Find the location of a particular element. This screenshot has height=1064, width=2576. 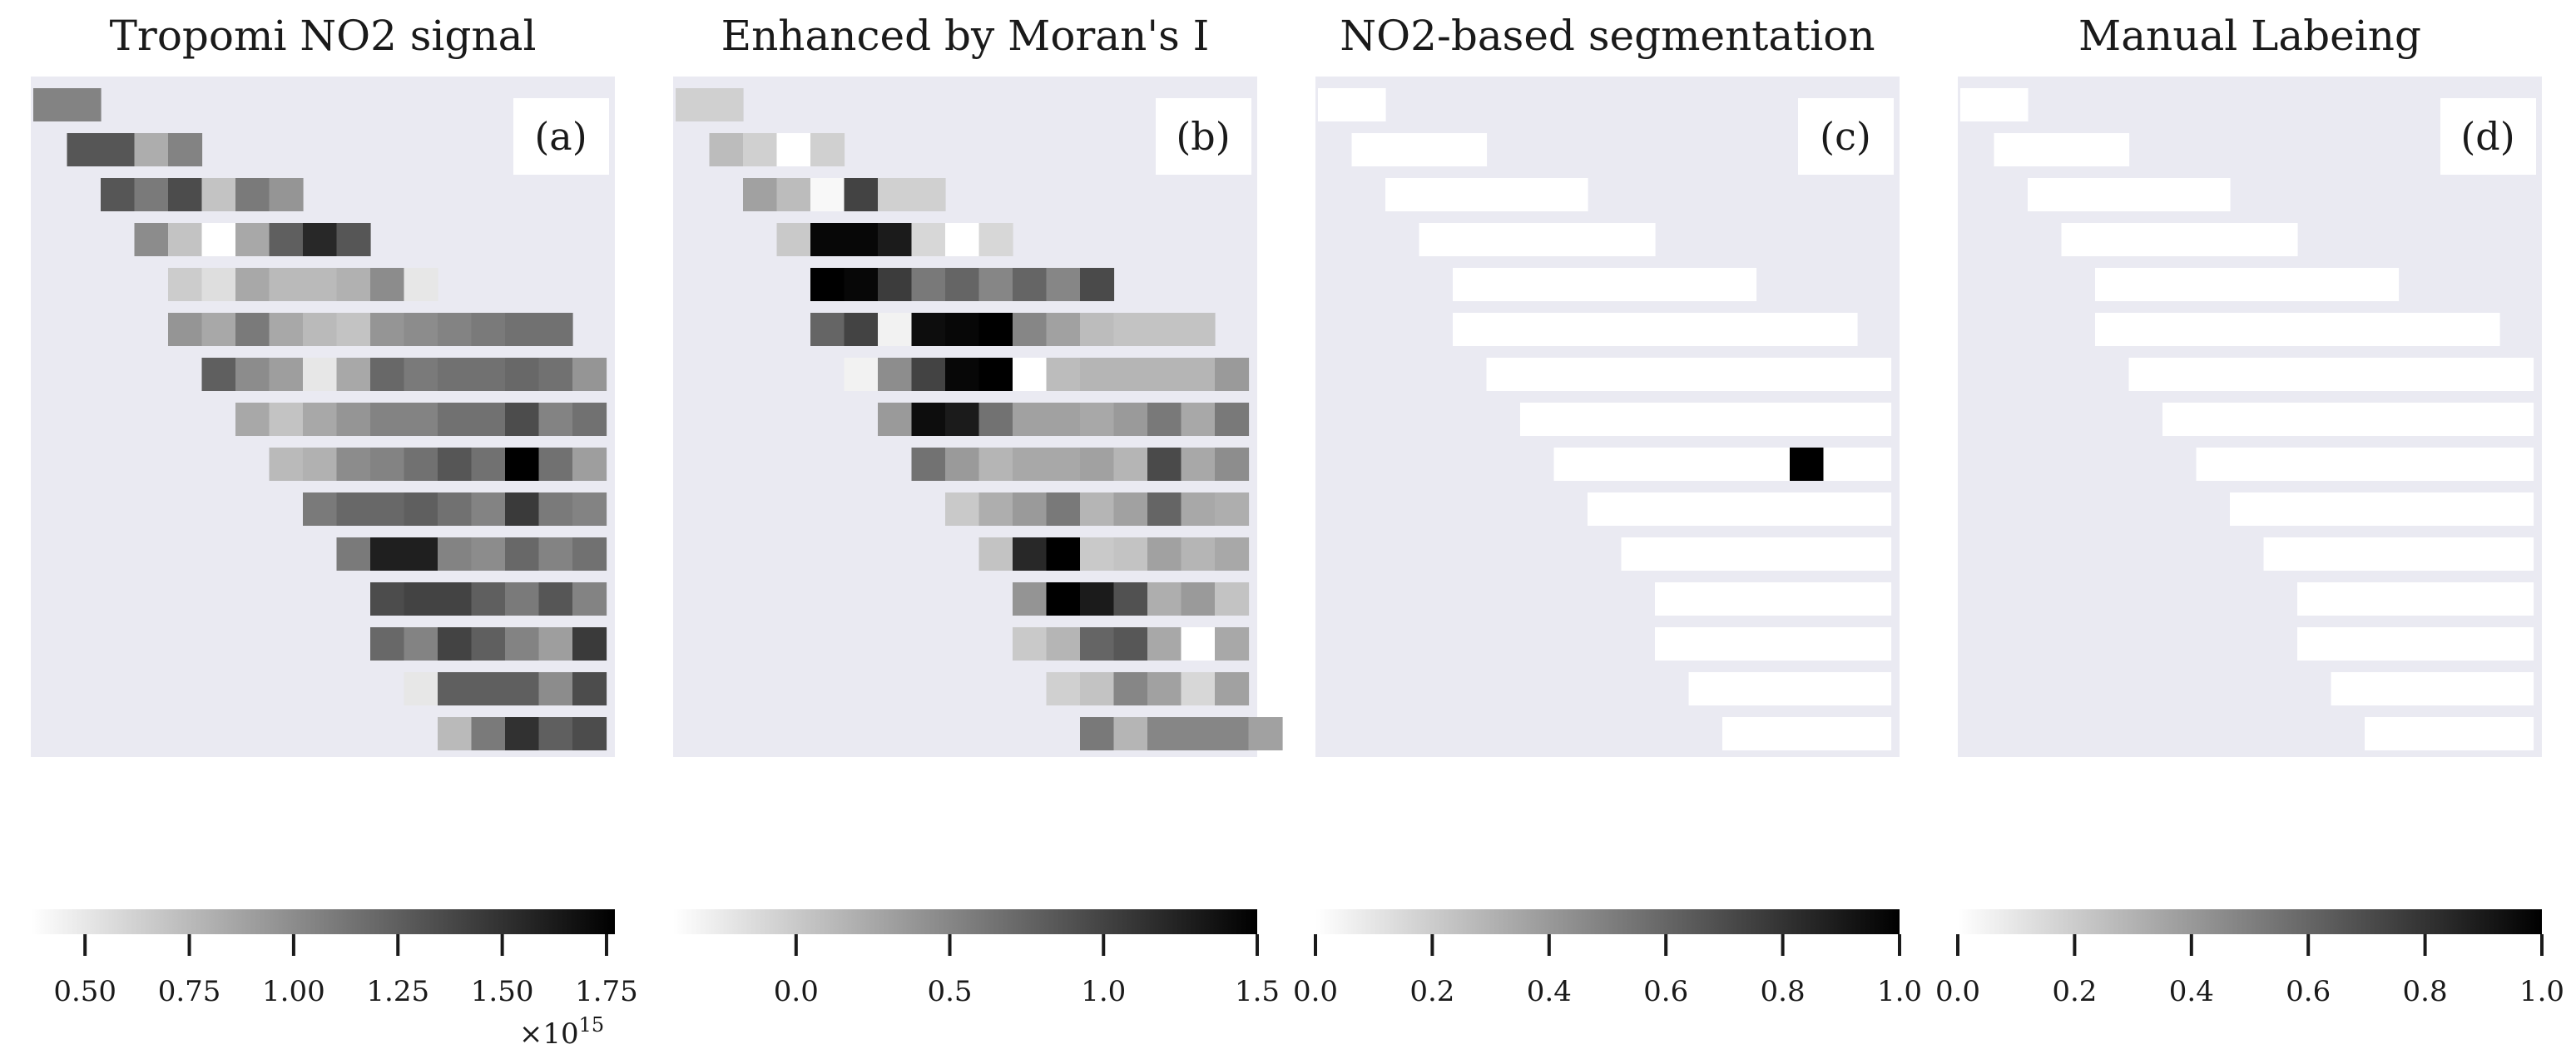

panel-title: Enhanced by Moran's I is located at coordinates (966, 36).